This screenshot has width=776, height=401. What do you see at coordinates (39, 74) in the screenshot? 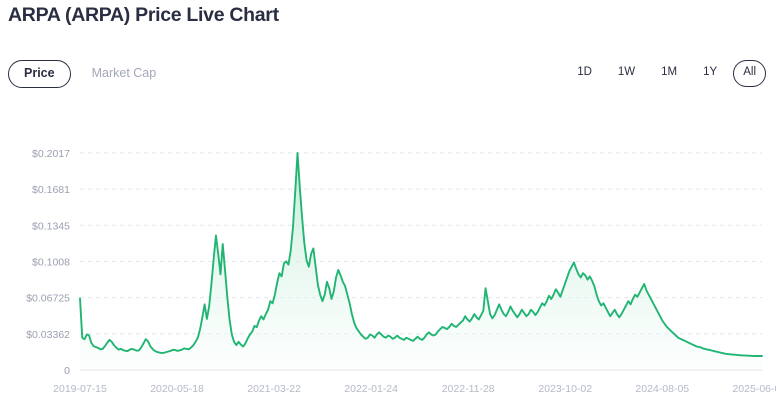
I see `metric-toggle-price: Price` at bounding box center [39, 74].